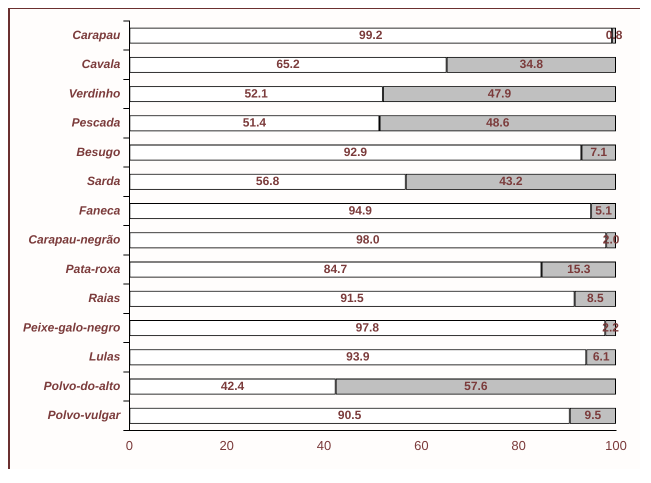 The image size is (651, 483). I want to click on data-label: 98.0, so click(368, 239).